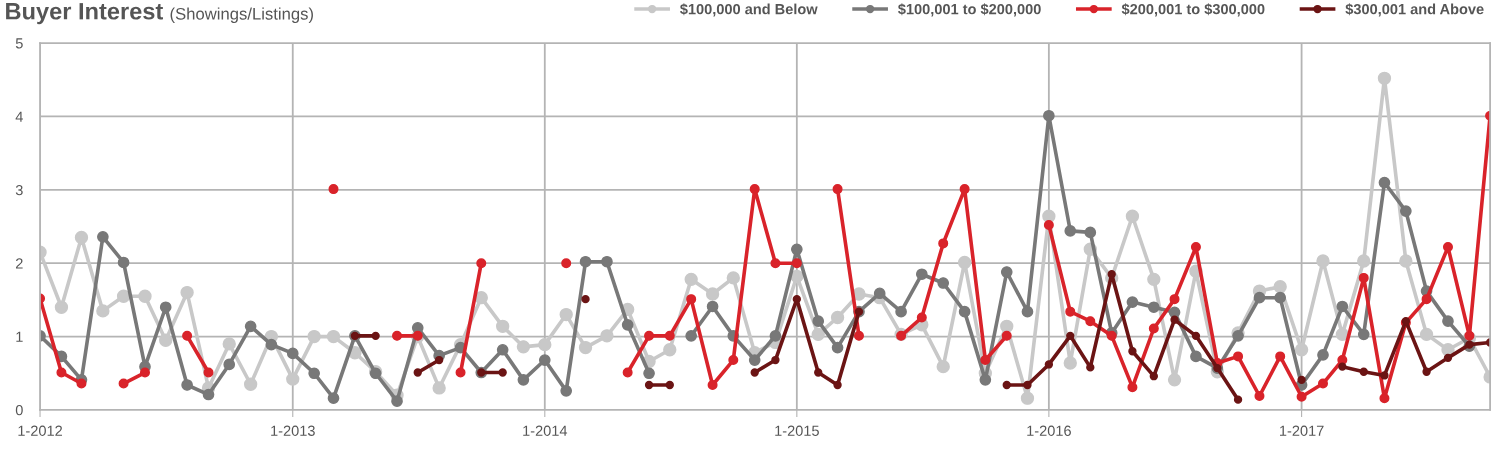 Image resolution: width=1505 pixels, height=449 pixels. I want to click on x-tick-label: 1-2014, so click(545, 430).